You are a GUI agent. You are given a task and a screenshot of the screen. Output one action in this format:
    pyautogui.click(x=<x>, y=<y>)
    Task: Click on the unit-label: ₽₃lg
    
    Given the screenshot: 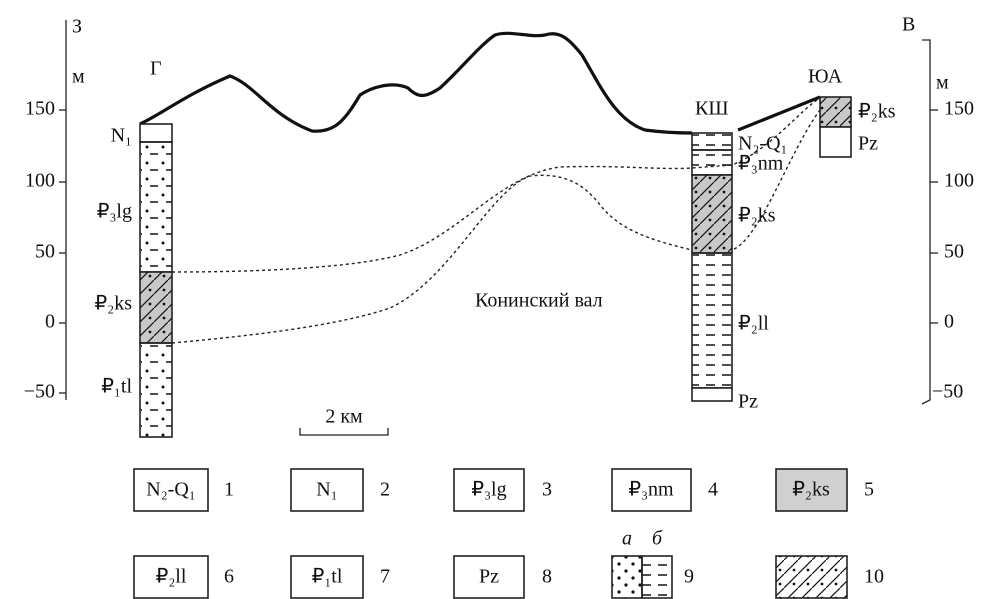 What is the action you would take?
    pyautogui.click(x=114, y=212)
    